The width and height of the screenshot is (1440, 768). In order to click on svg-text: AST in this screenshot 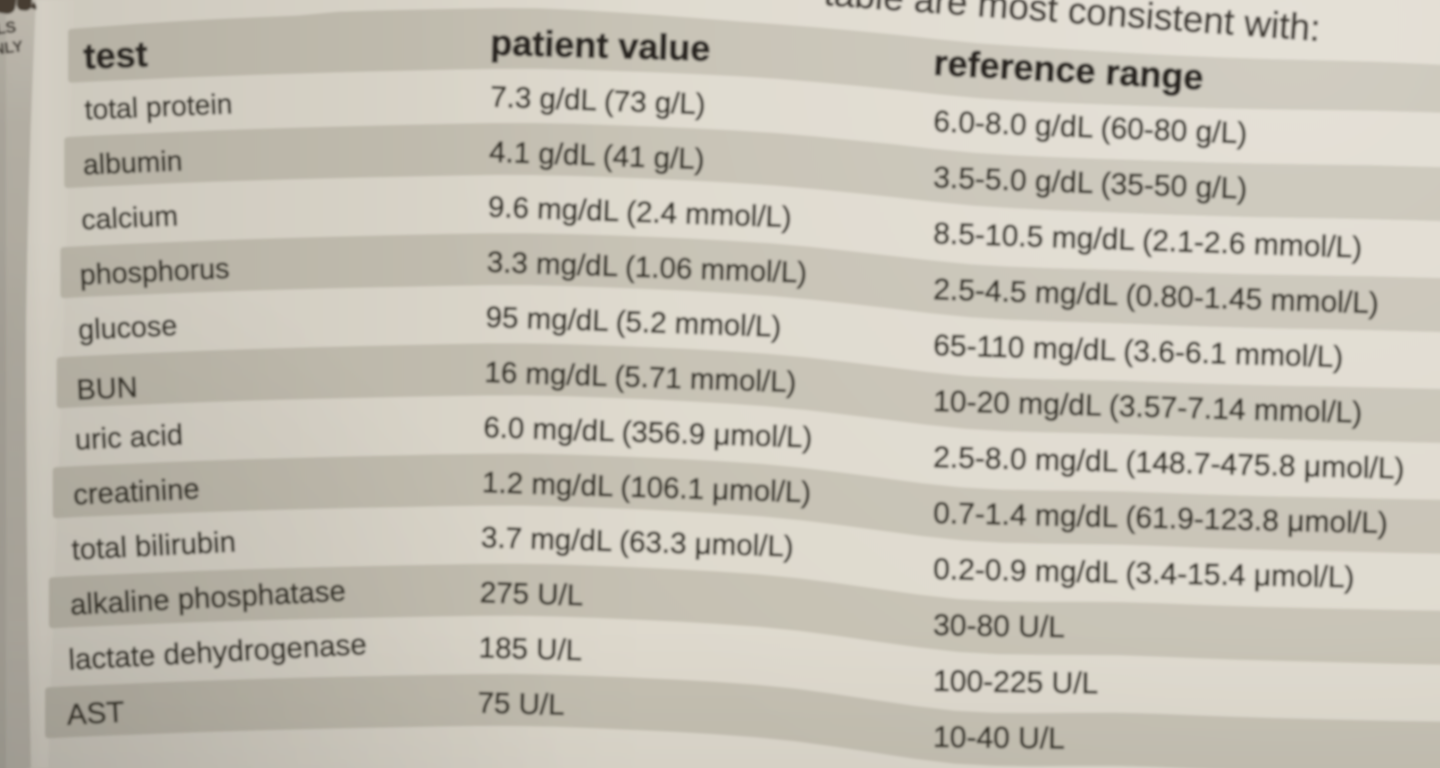, I will do `click(95, 714)`.